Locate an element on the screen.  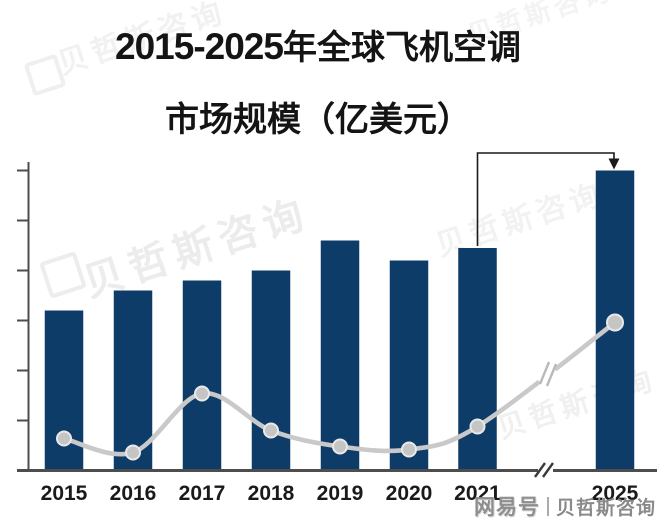
title-line1-text: 年全球飞机空调 is located at coordinates (401, 48).